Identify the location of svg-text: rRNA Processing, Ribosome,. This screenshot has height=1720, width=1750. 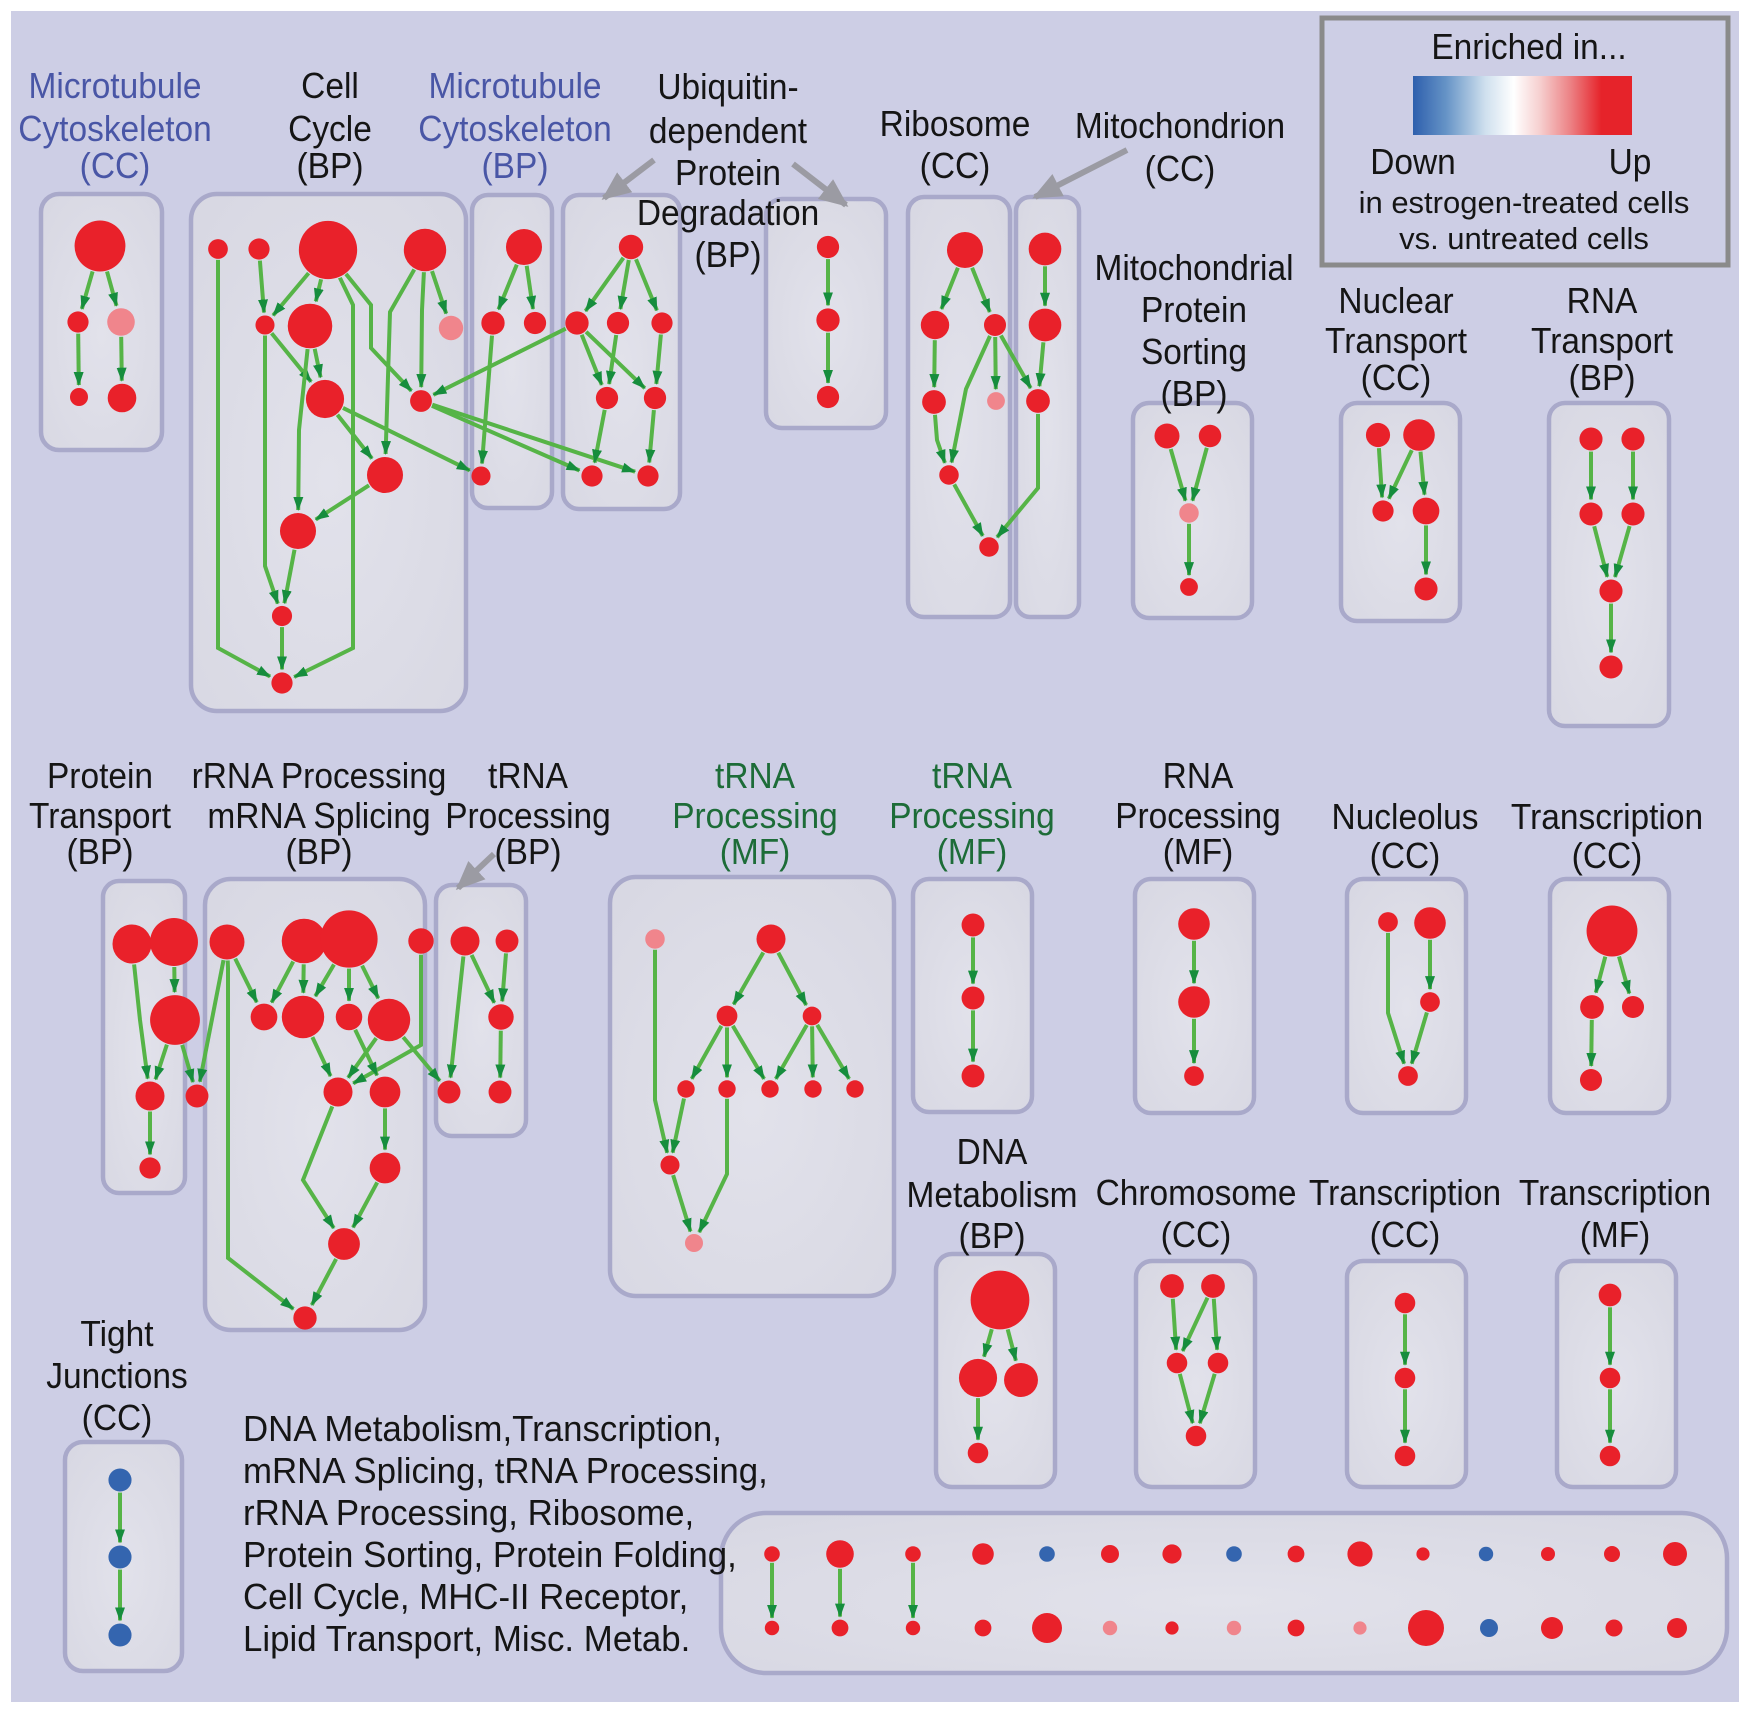
(468, 1512).